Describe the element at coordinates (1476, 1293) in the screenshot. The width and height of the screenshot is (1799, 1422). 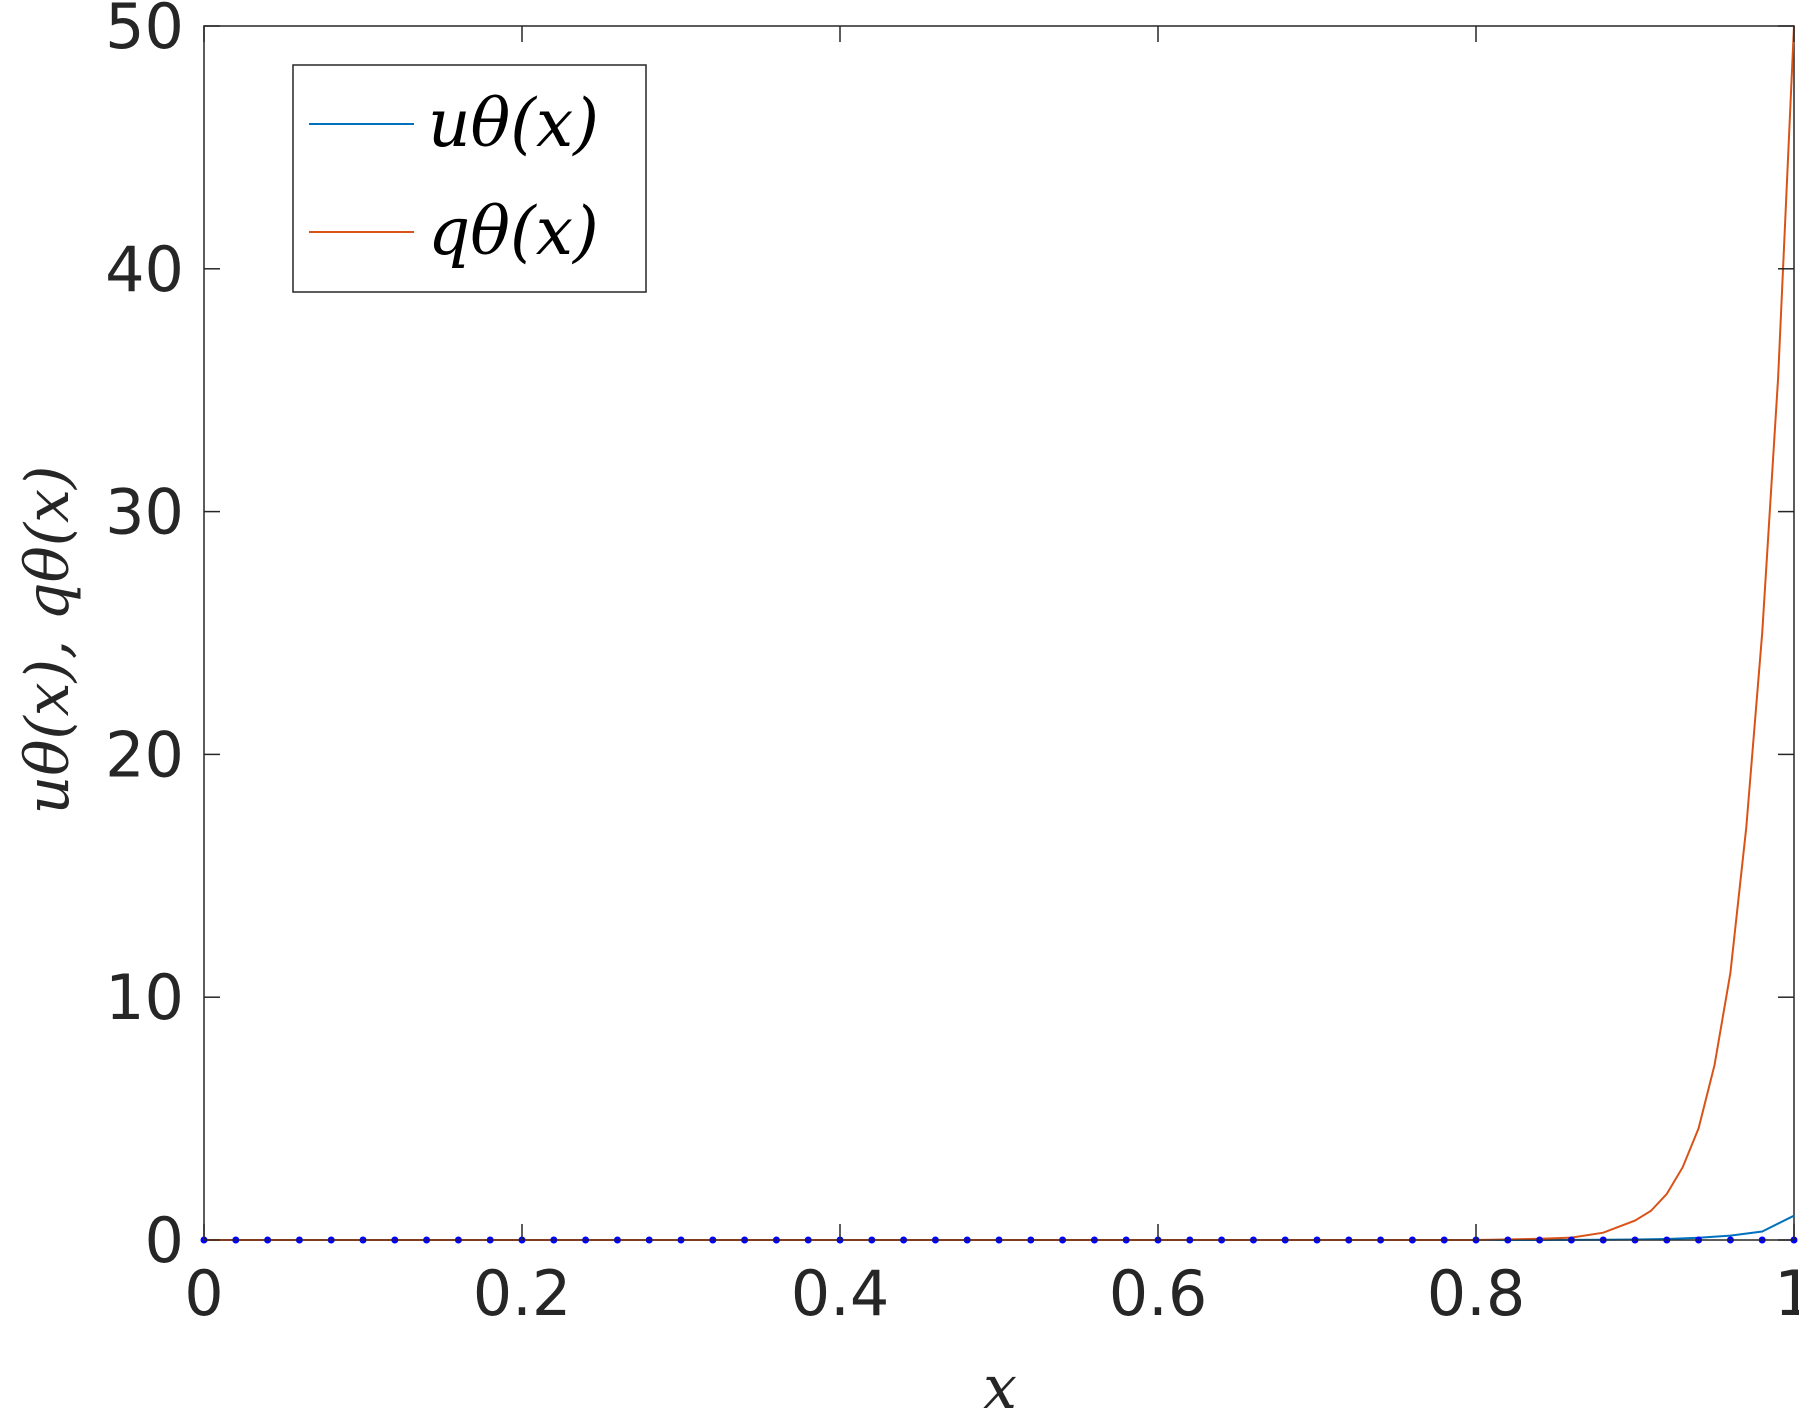
I see `x-tick-label: 0.8` at that location.